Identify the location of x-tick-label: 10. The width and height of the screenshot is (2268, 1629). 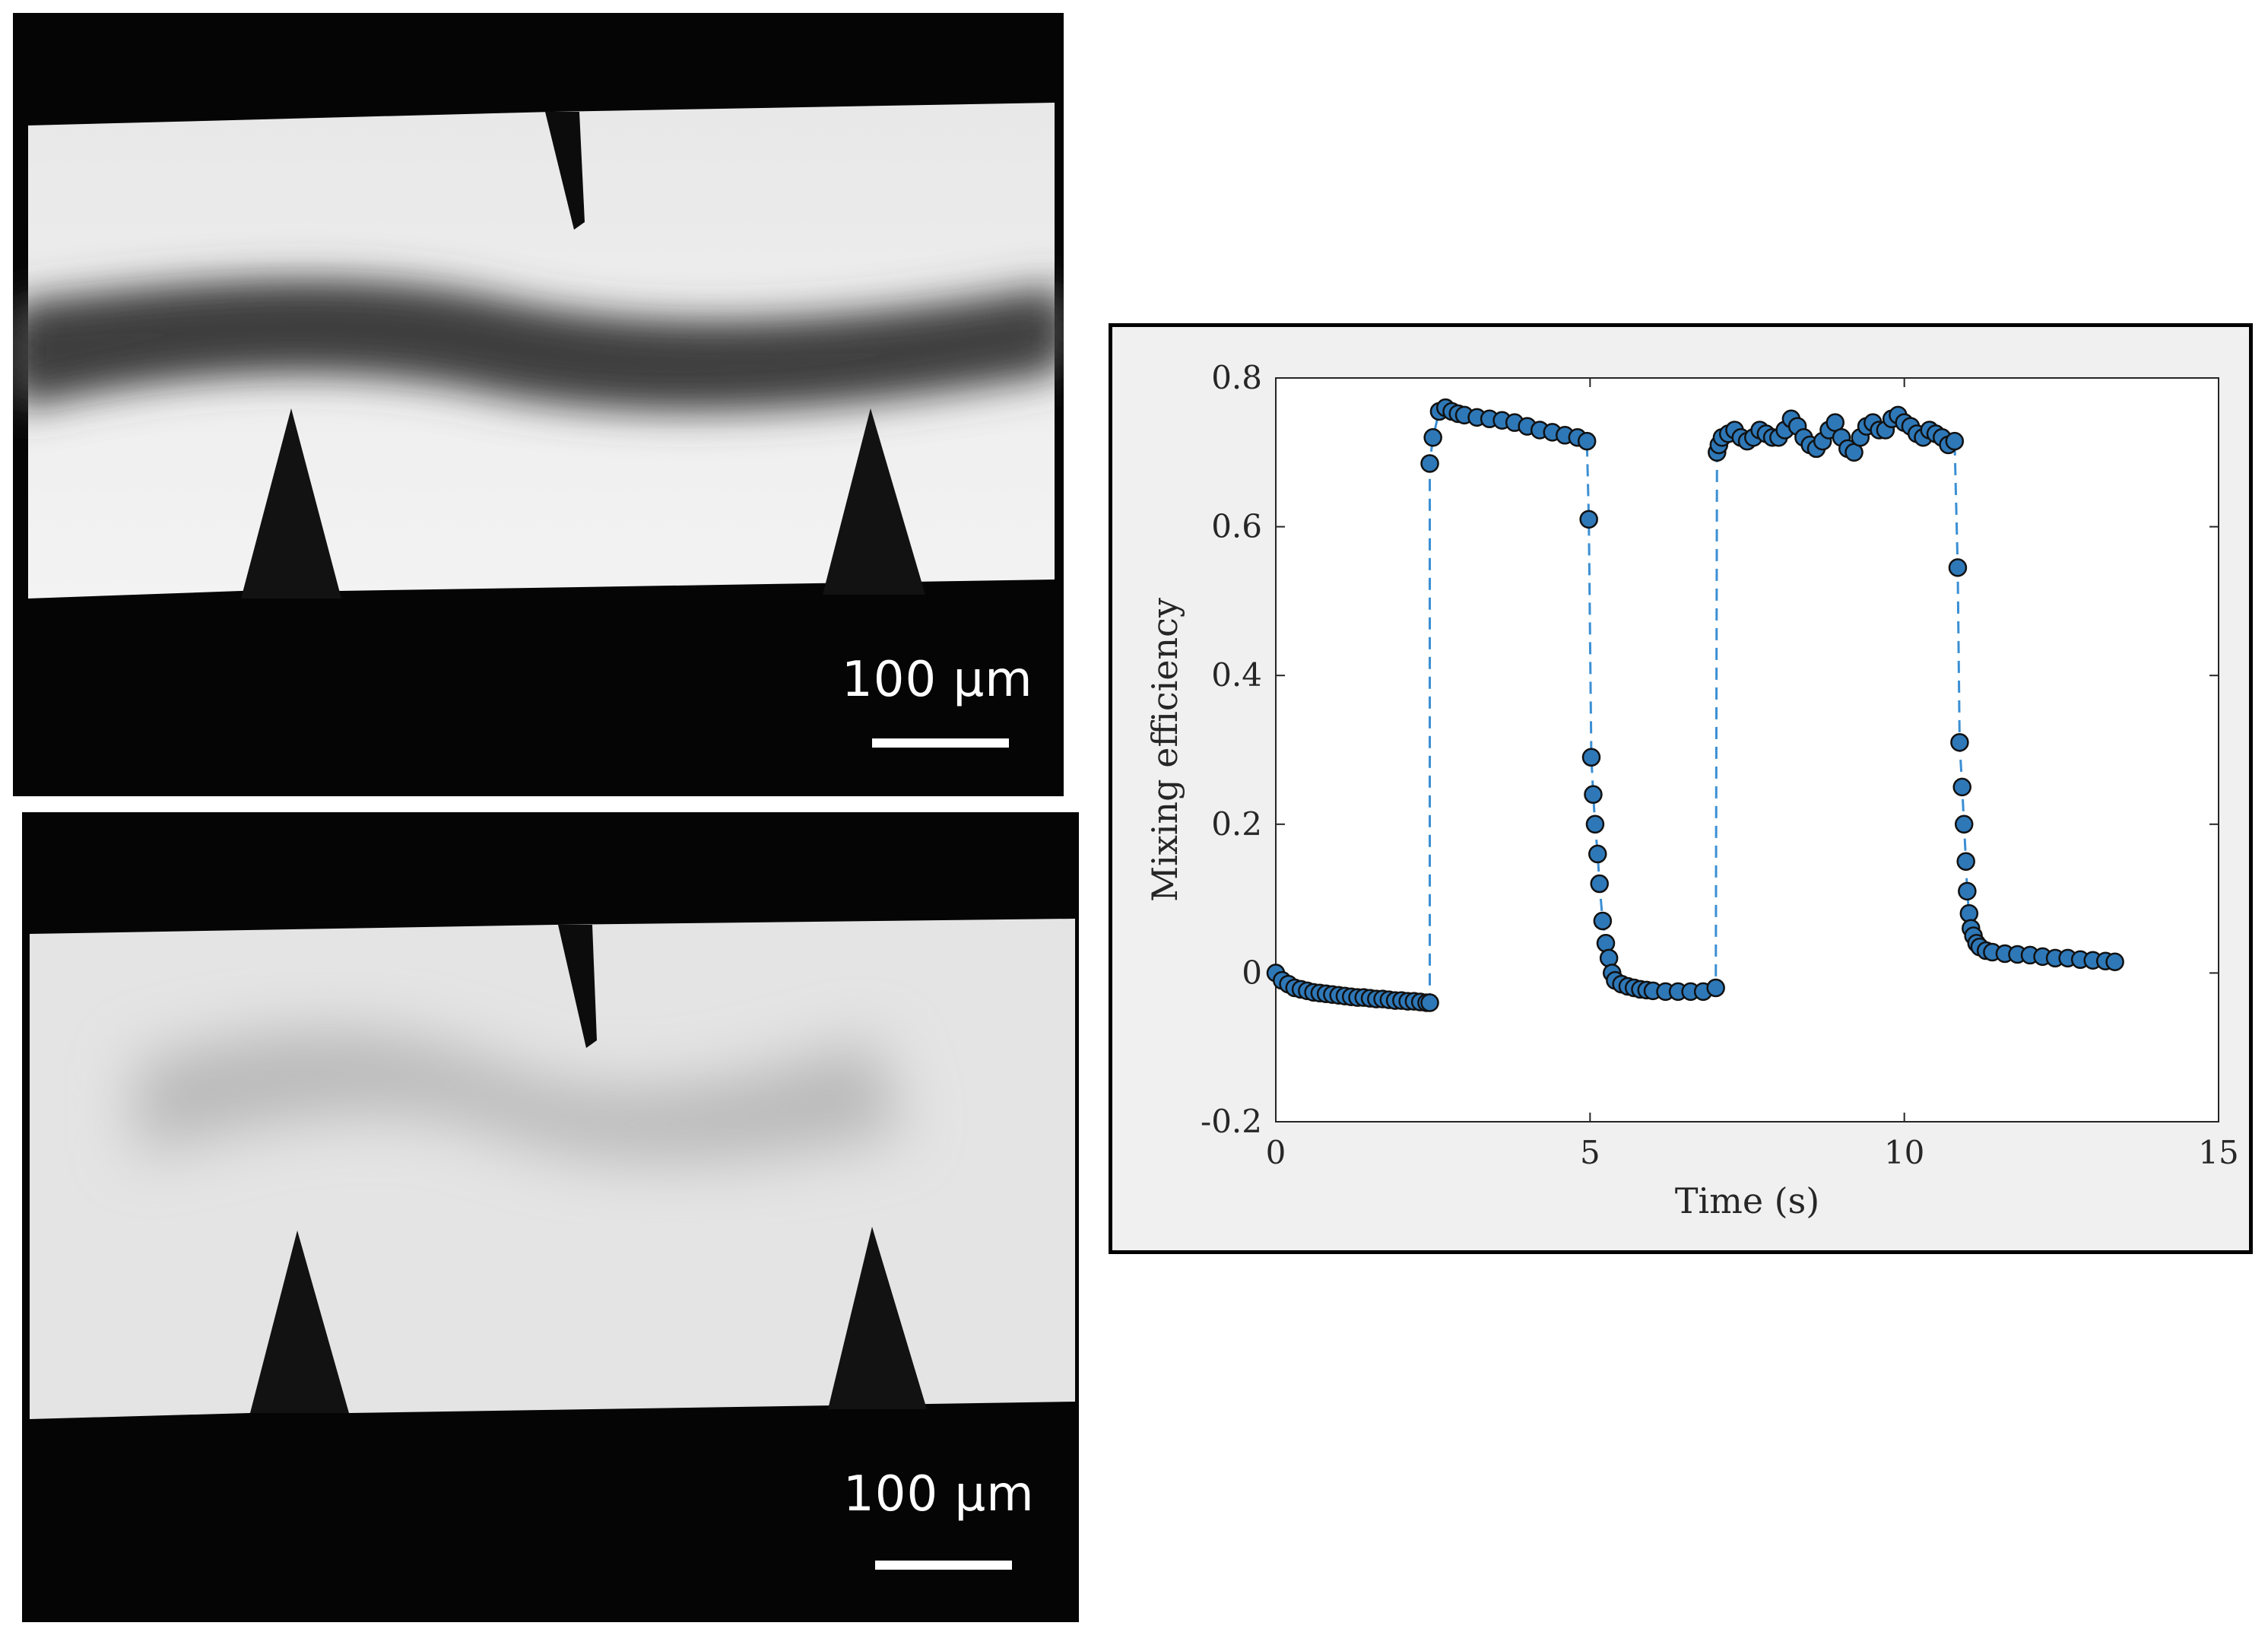
(1904, 1152).